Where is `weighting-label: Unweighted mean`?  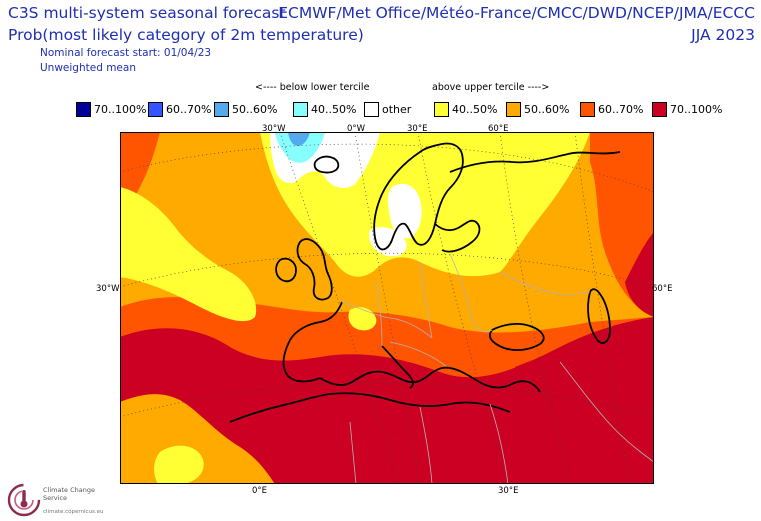
weighting-label: Unweighted mean is located at coordinates (88, 68).